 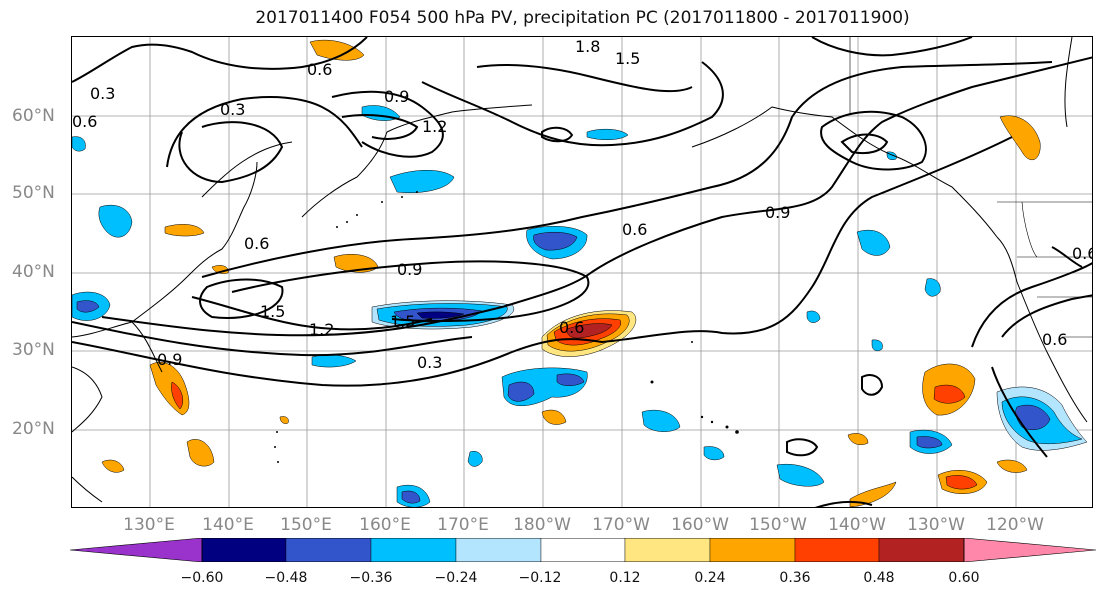 I want to click on lon-label-160e: 160°E, so click(x=385, y=525).